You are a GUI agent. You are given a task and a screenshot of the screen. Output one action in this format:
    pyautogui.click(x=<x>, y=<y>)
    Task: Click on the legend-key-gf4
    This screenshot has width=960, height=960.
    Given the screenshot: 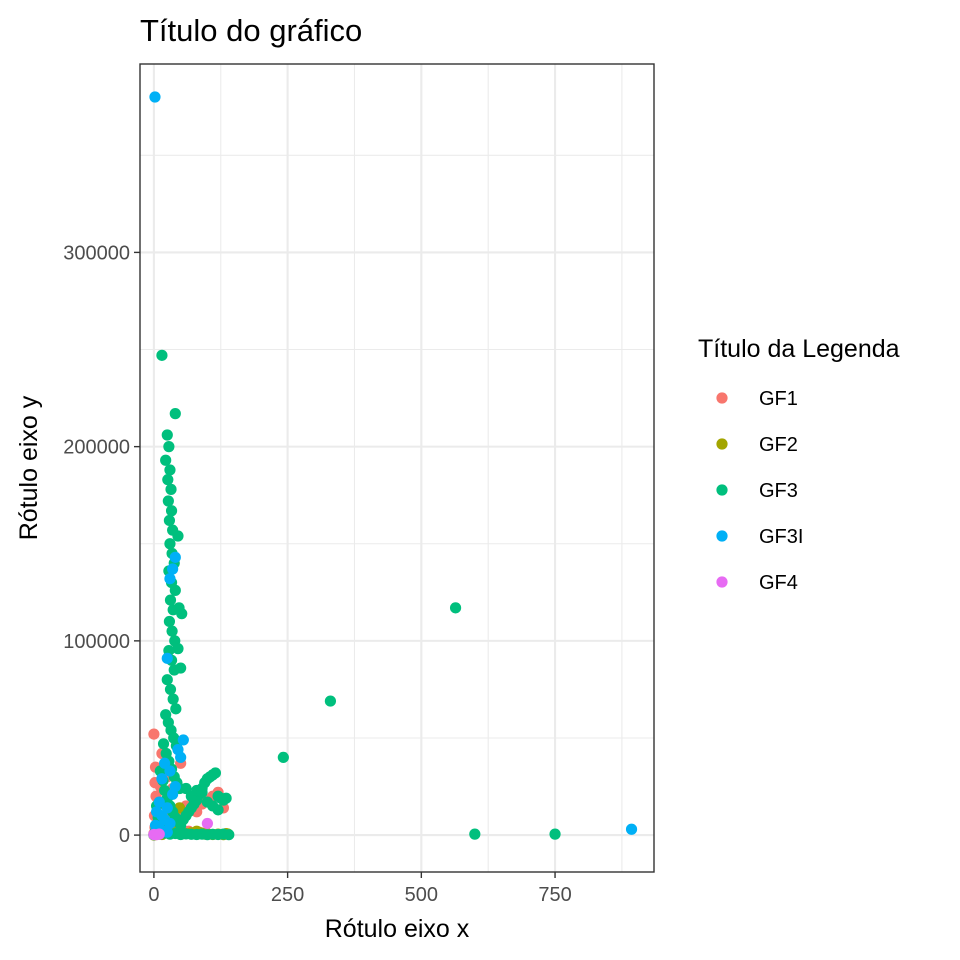 What is the action you would take?
    pyautogui.click(x=722, y=582)
    